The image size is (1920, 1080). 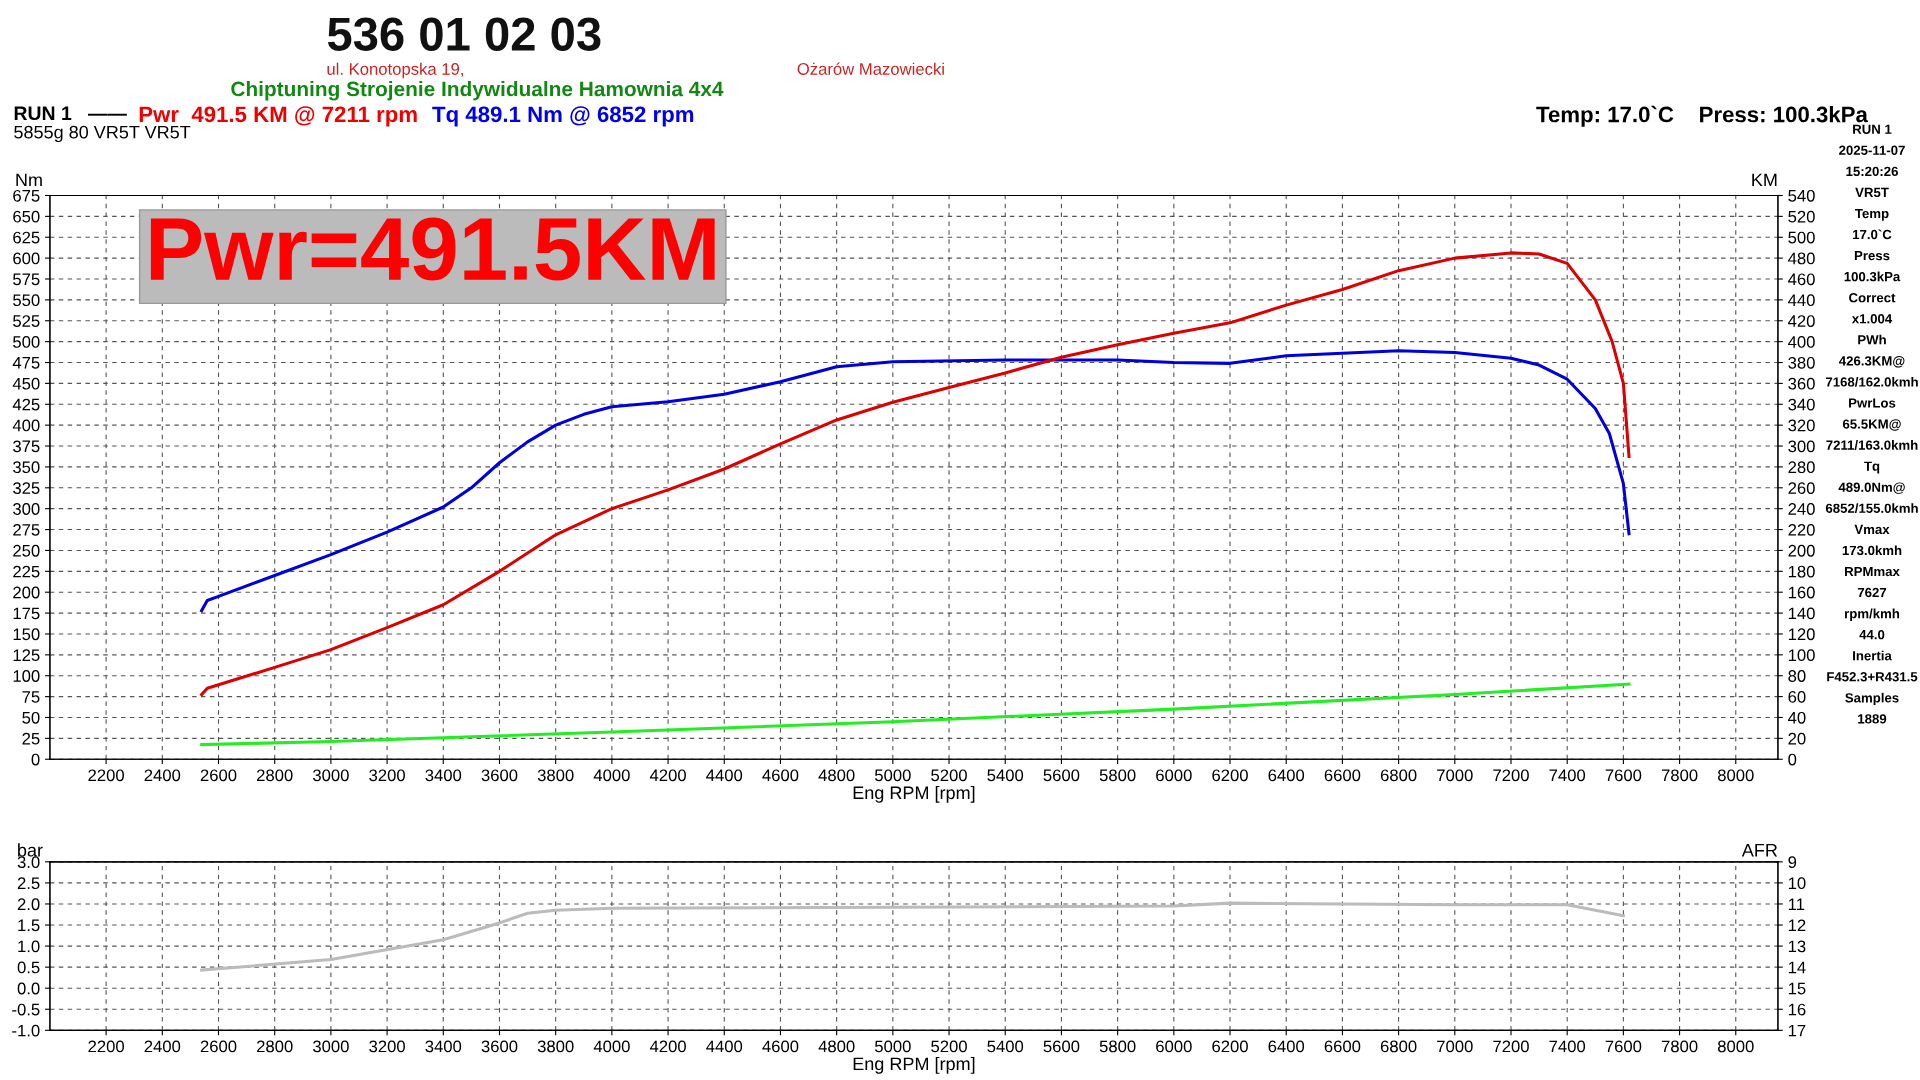 I want to click on y-tick-label: 425, so click(x=26, y=404).